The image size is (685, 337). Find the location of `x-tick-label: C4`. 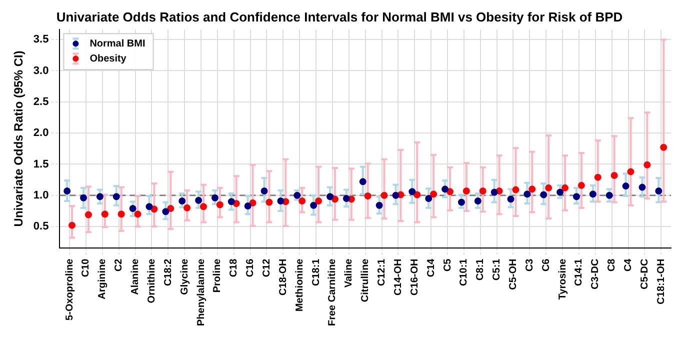

x-tick-label: C4 is located at coordinates (628, 265).